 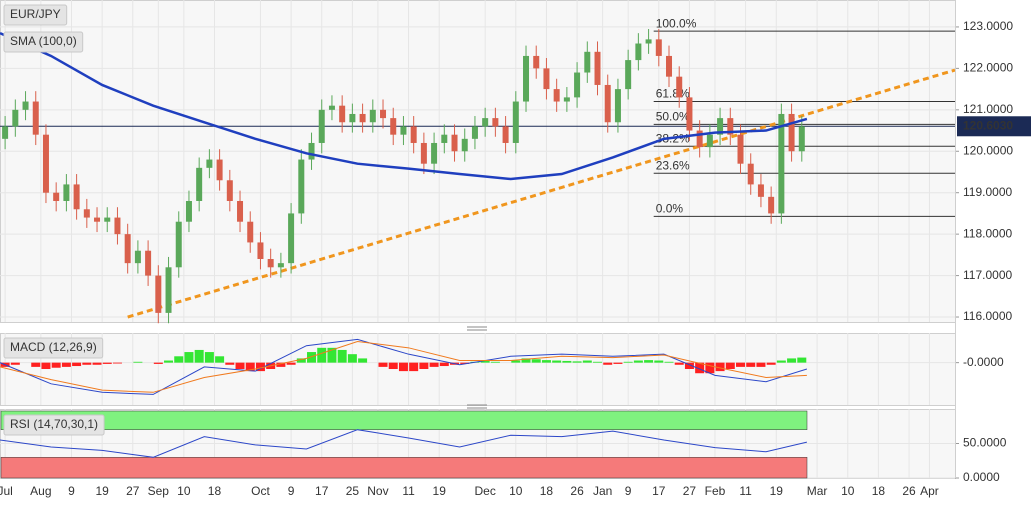 What do you see at coordinates (659, 491) in the screenshot?
I see `x-tick-label: 17` at bounding box center [659, 491].